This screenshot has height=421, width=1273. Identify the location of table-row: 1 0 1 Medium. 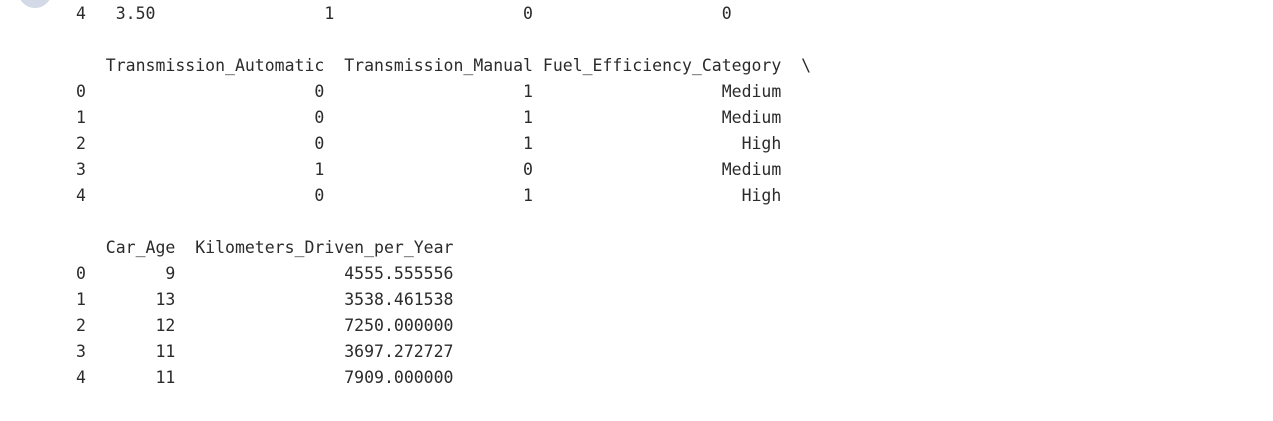
(429, 117).